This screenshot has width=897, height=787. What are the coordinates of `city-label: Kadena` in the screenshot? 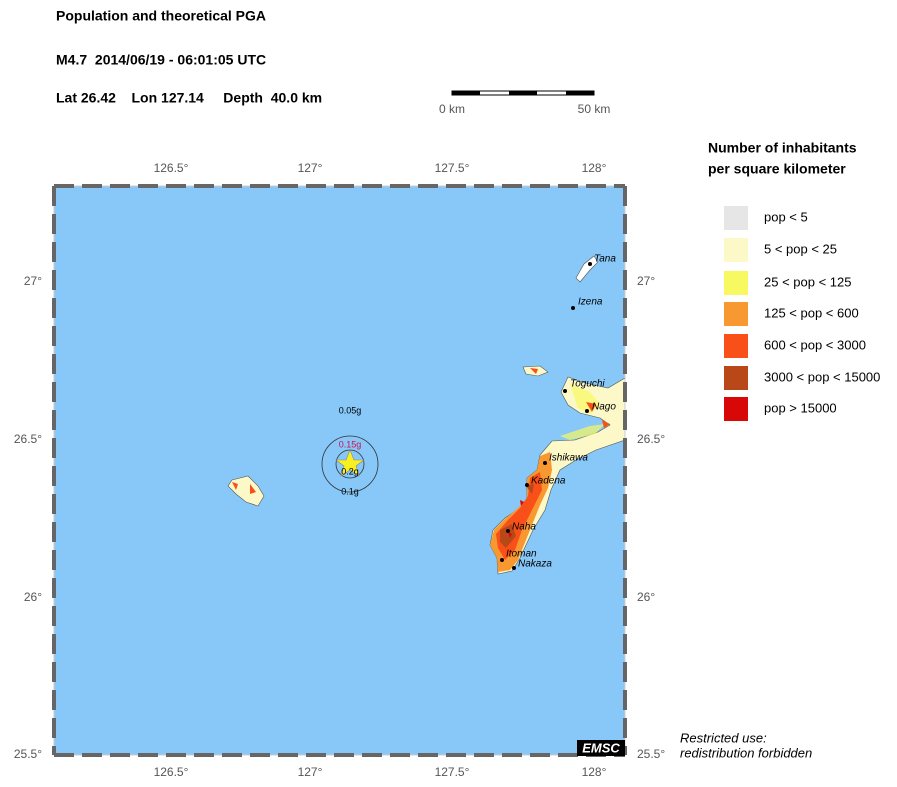 It's located at (548, 481).